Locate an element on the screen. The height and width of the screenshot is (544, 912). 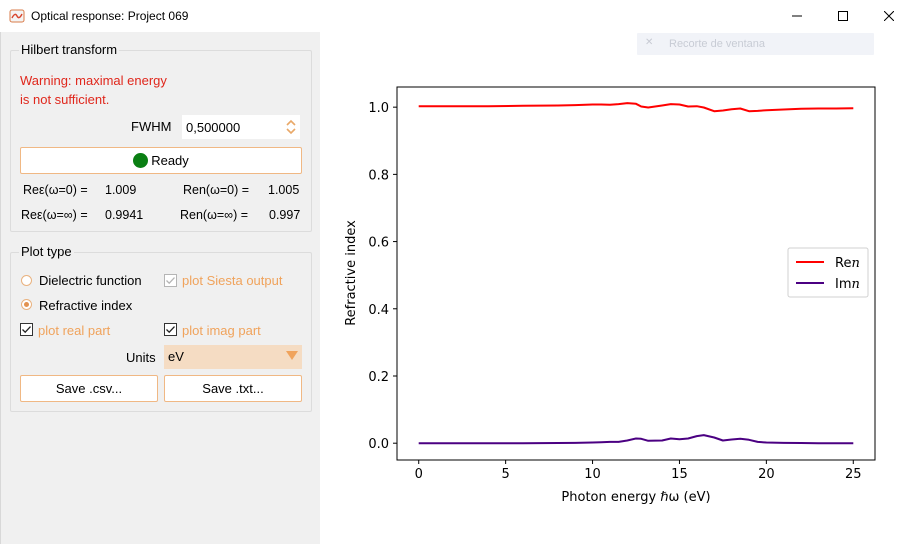
re-n-0-label: Ren(ω=0) = is located at coordinates (216, 190).